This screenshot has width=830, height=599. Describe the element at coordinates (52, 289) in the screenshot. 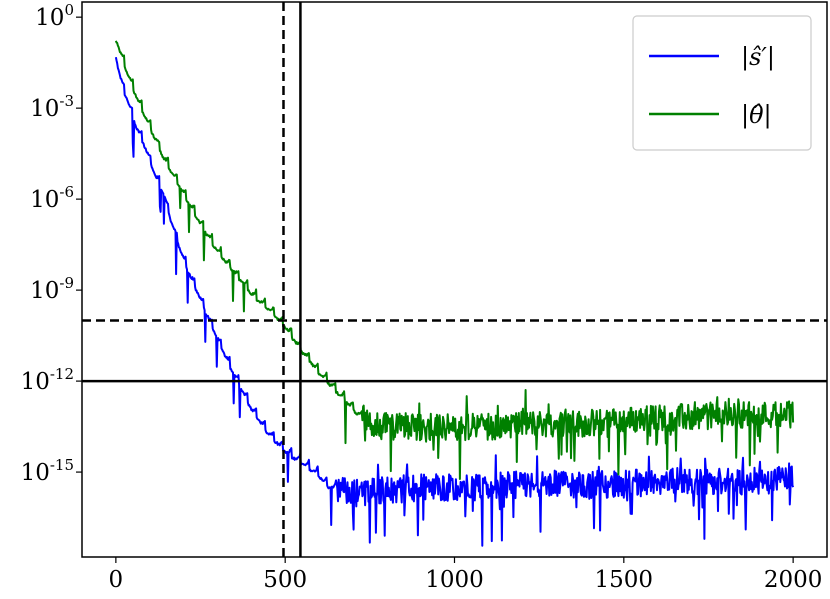

I see `y-tick-label: 10⁻⁹` at that location.